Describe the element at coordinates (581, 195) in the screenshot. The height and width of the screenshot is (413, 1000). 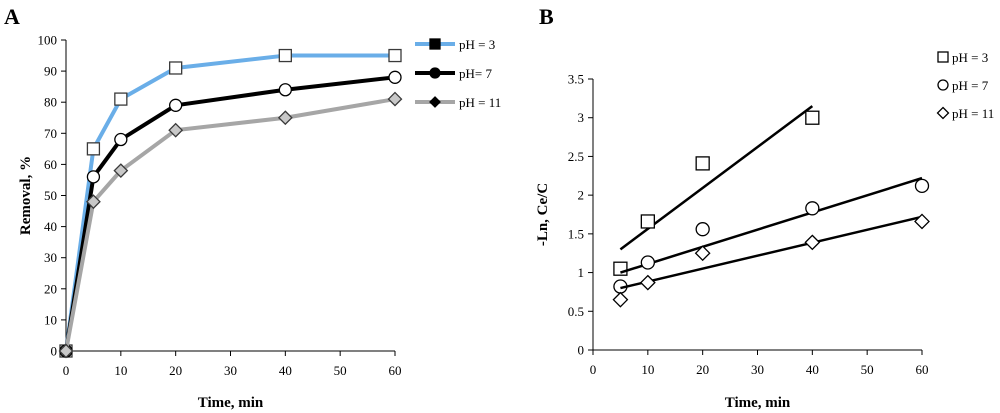
I see `y-tick-label: 2` at that location.